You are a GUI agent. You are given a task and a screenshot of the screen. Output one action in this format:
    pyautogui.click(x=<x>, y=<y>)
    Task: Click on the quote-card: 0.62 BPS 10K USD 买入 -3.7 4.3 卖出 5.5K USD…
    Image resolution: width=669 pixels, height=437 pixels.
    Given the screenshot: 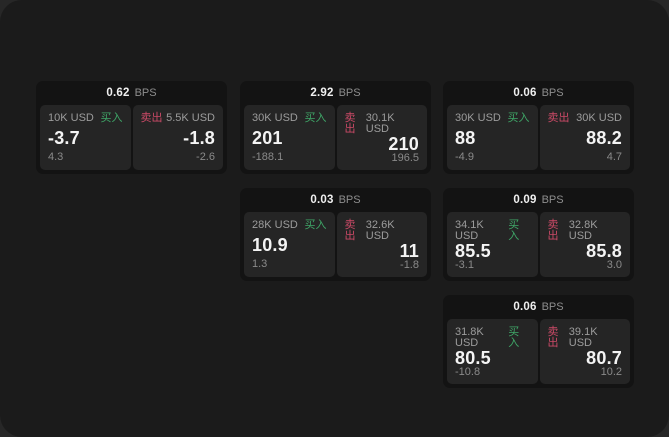 What is the action you would take?
    pyautogui.click(x=131, y=127)
    